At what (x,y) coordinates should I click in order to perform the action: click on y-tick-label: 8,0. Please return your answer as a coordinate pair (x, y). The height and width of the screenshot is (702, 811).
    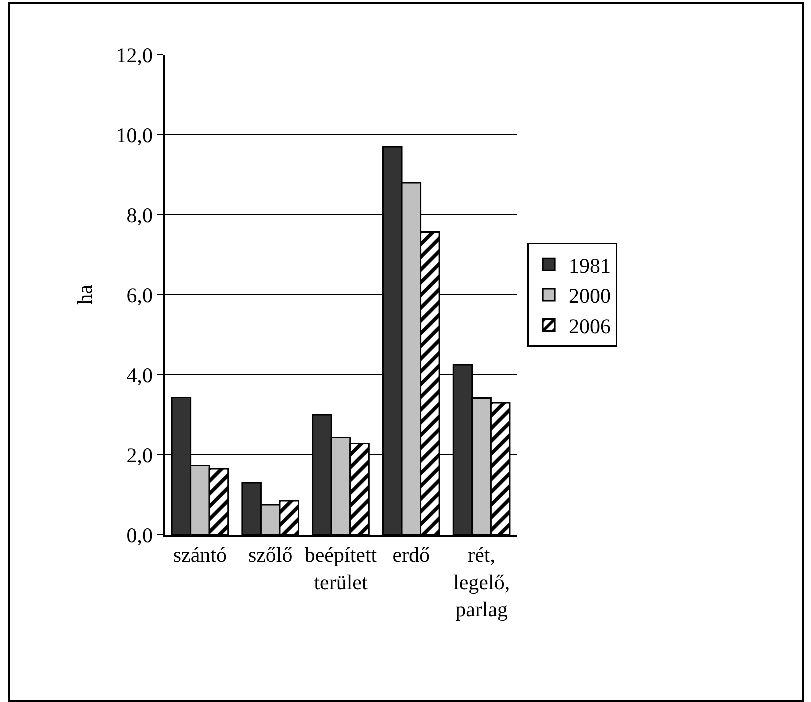
    Looking at the image, I should click on (140, 215).